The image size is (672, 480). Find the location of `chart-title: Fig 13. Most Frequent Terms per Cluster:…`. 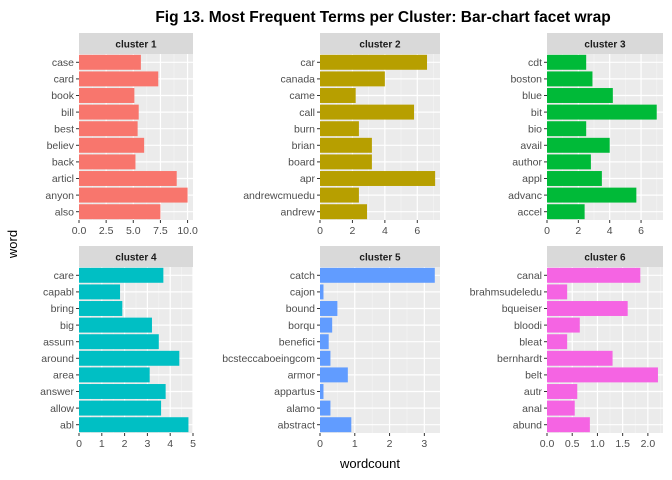

chart-title: Fig 13. Most Frequent Terms per Cluster:… is located at coordinates (382, 17).